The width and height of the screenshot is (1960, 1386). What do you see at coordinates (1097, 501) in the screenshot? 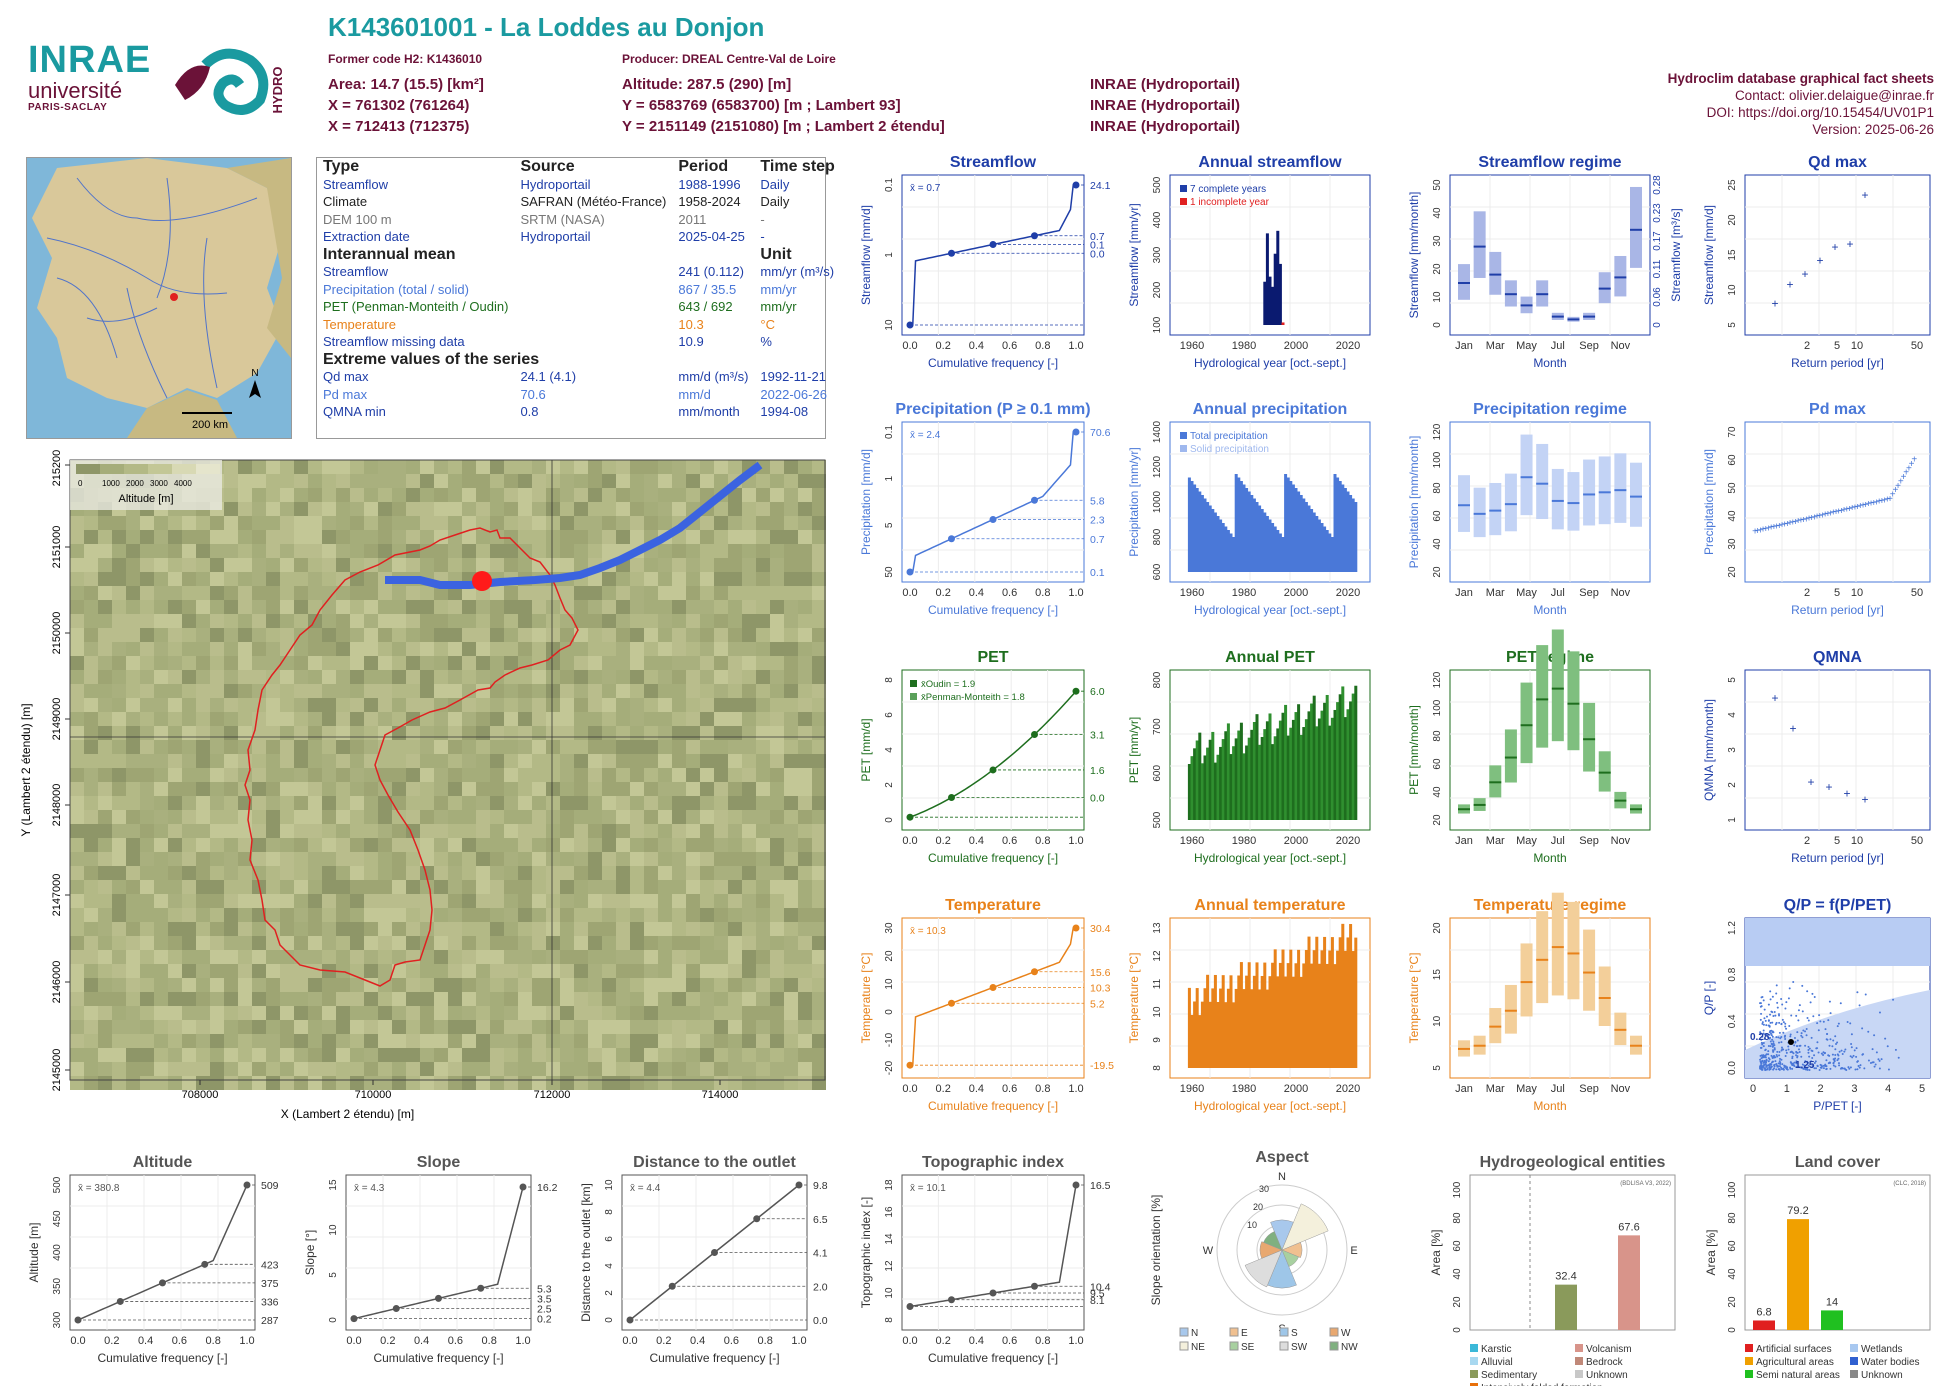
I see `precip_cdf-right-tick: 5.8` at bounding box center [1097, 501].